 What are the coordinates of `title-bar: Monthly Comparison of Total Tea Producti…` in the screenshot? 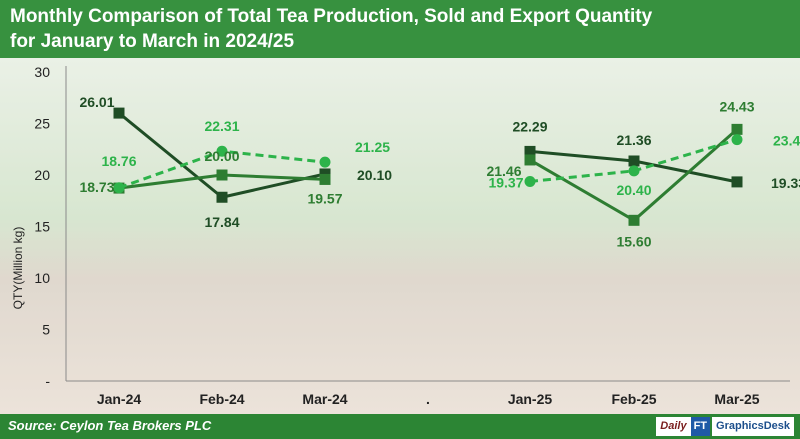 It's located at (400, 29).